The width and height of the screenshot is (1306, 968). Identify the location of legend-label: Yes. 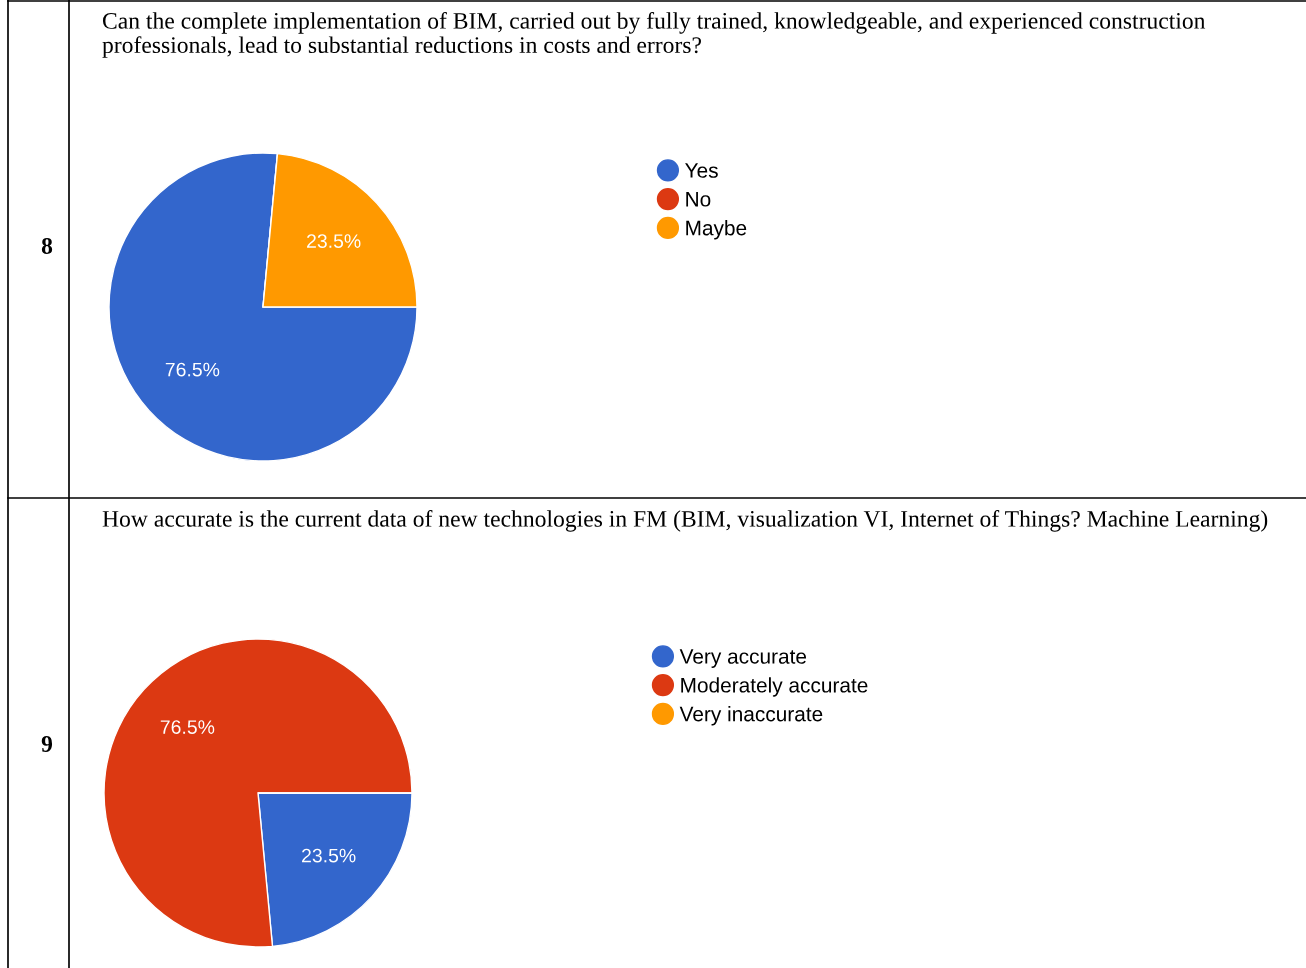
(701, 170).